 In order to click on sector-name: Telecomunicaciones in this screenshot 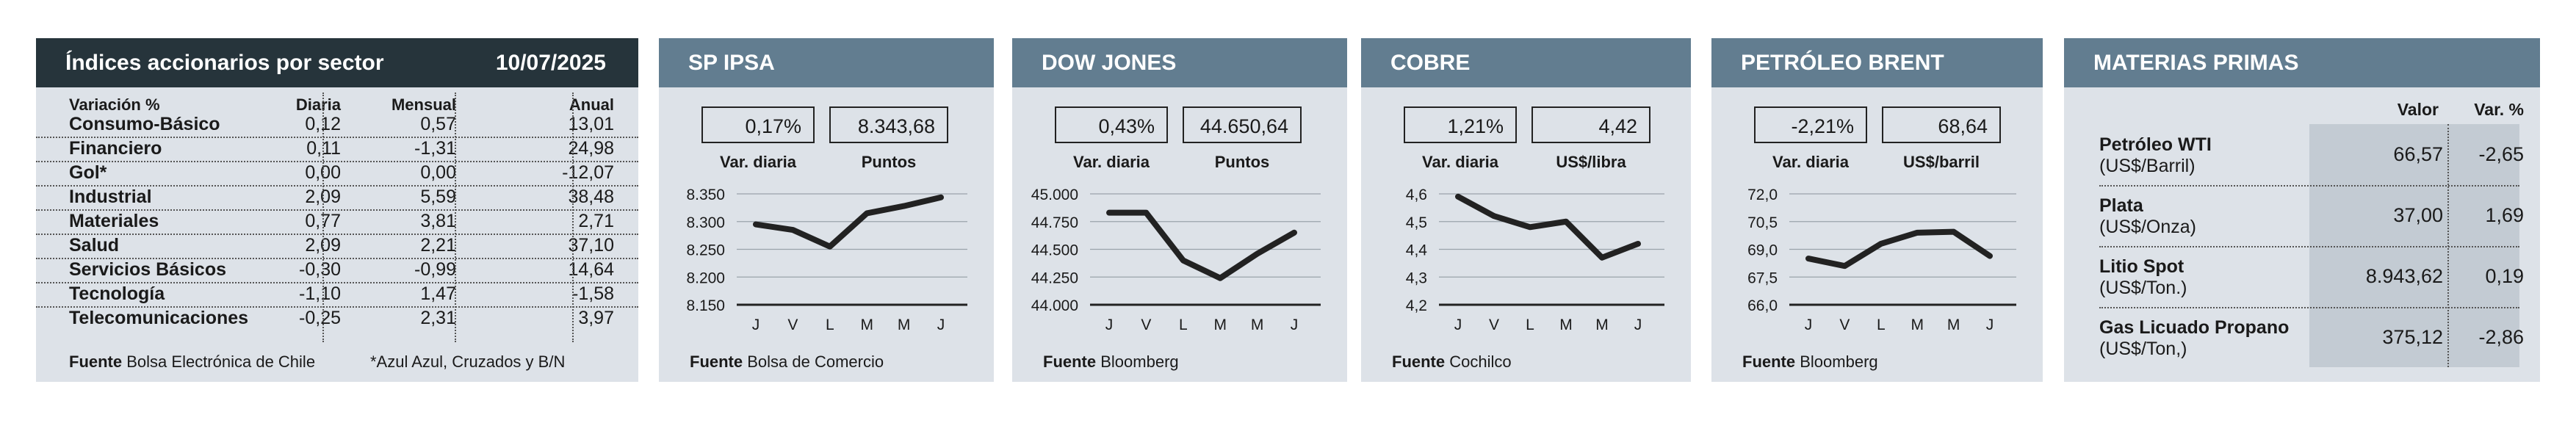, I will do `click(159, 318)`.